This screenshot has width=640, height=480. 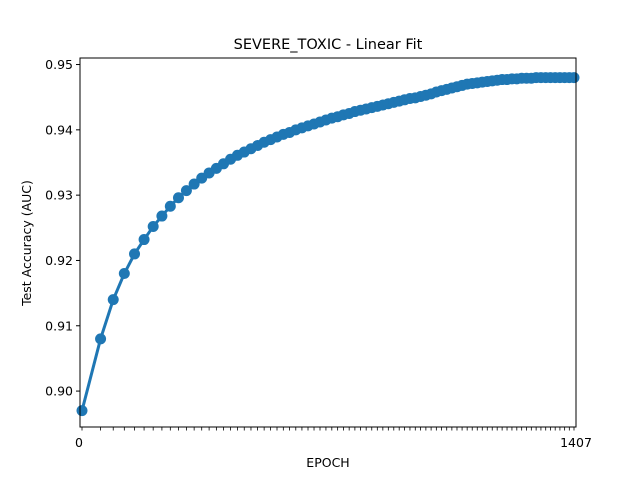 What do you see at coordinates (59, 391) in the screenshot?
I see `y-tick-label: 0.90` at bounding box center [59, 391].